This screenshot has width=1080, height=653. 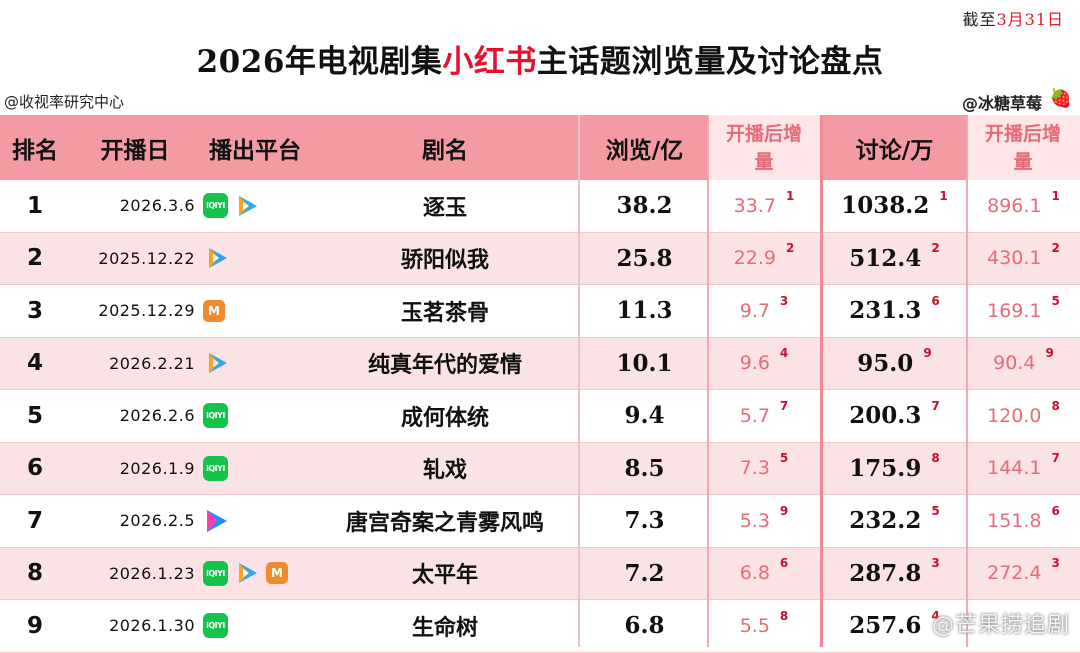 I want to click on header-discussion-increment: 开播后增量, so click(x=1022, y=147).